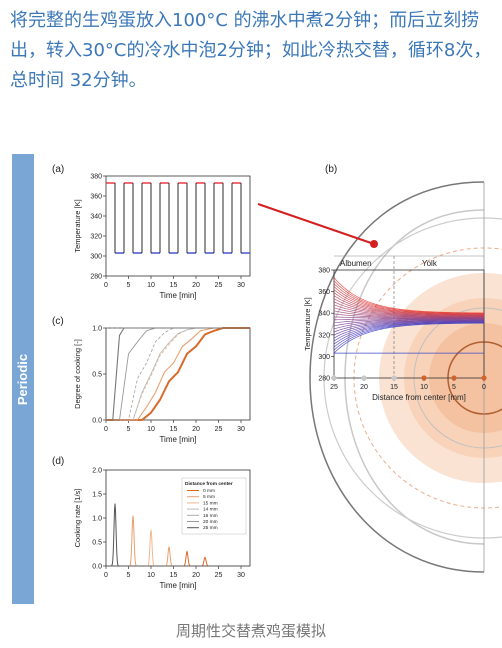 Image resolution: width=502 pixels, height=648 pixels. I want to click on chart-d-legend-label-6: 25 mm, so click(210, 528).